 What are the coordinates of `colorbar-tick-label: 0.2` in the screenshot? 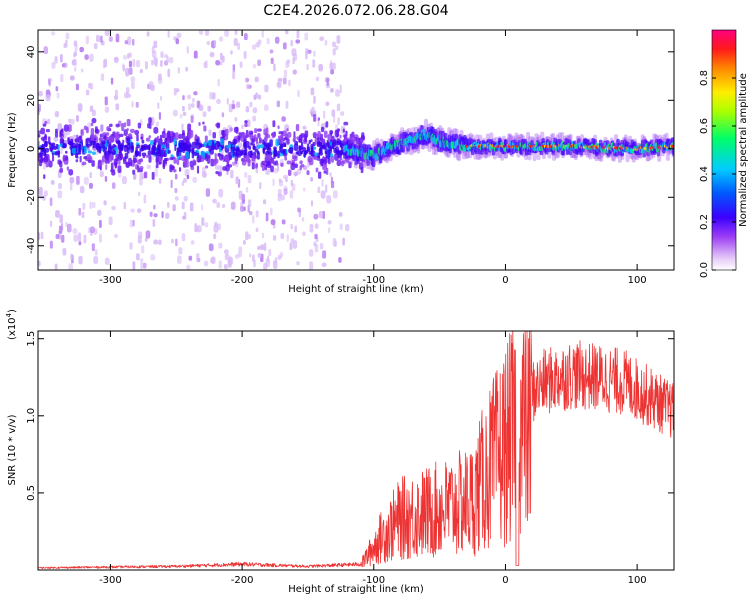 It's located at (704, 222).